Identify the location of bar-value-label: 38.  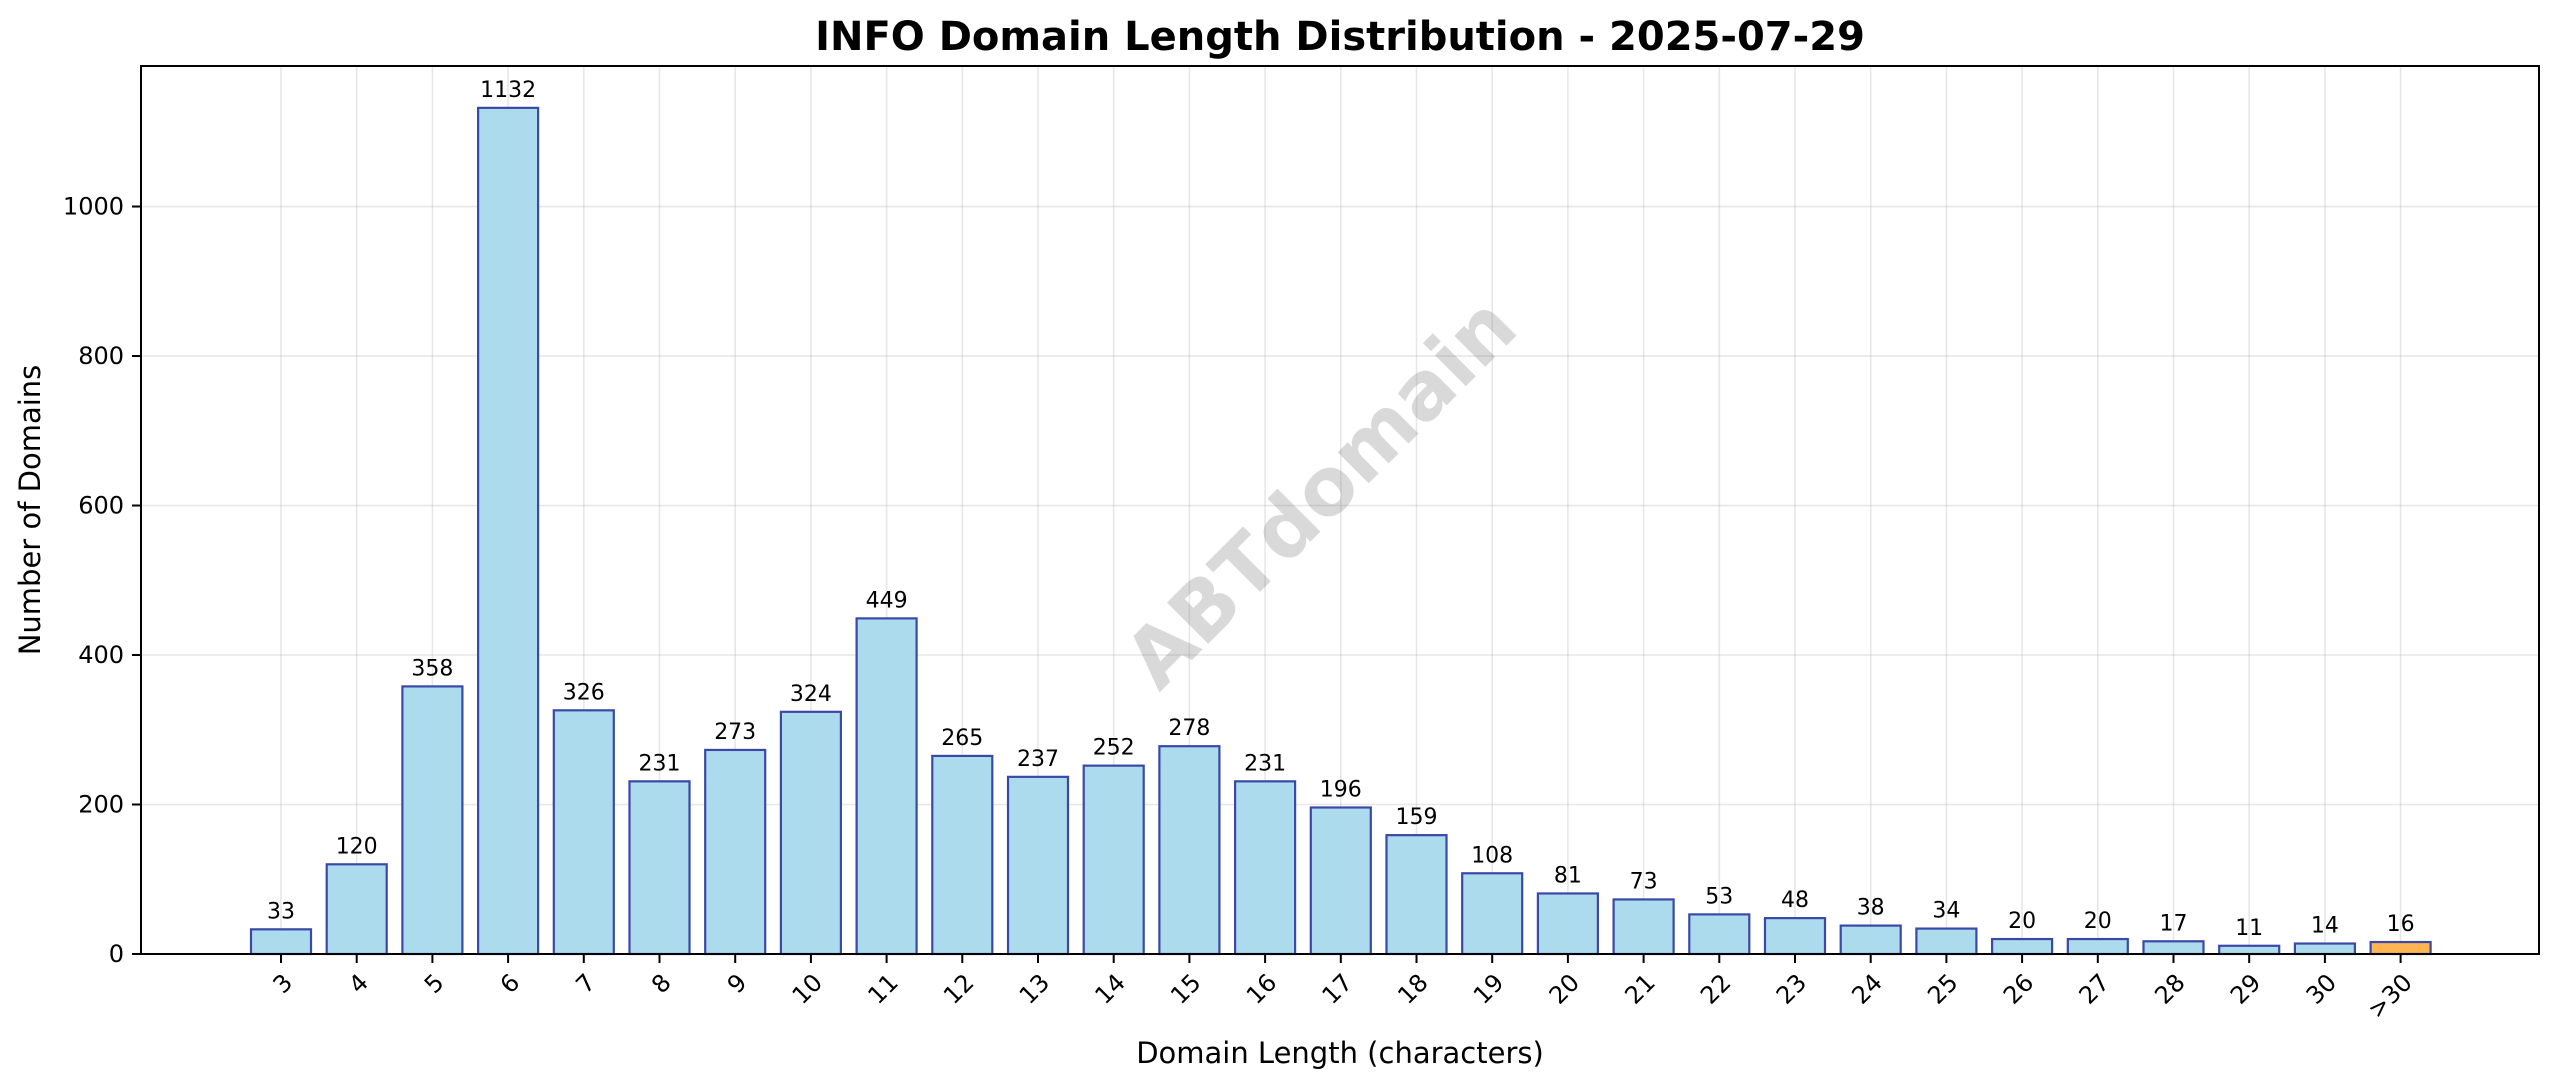
(1871, 908).